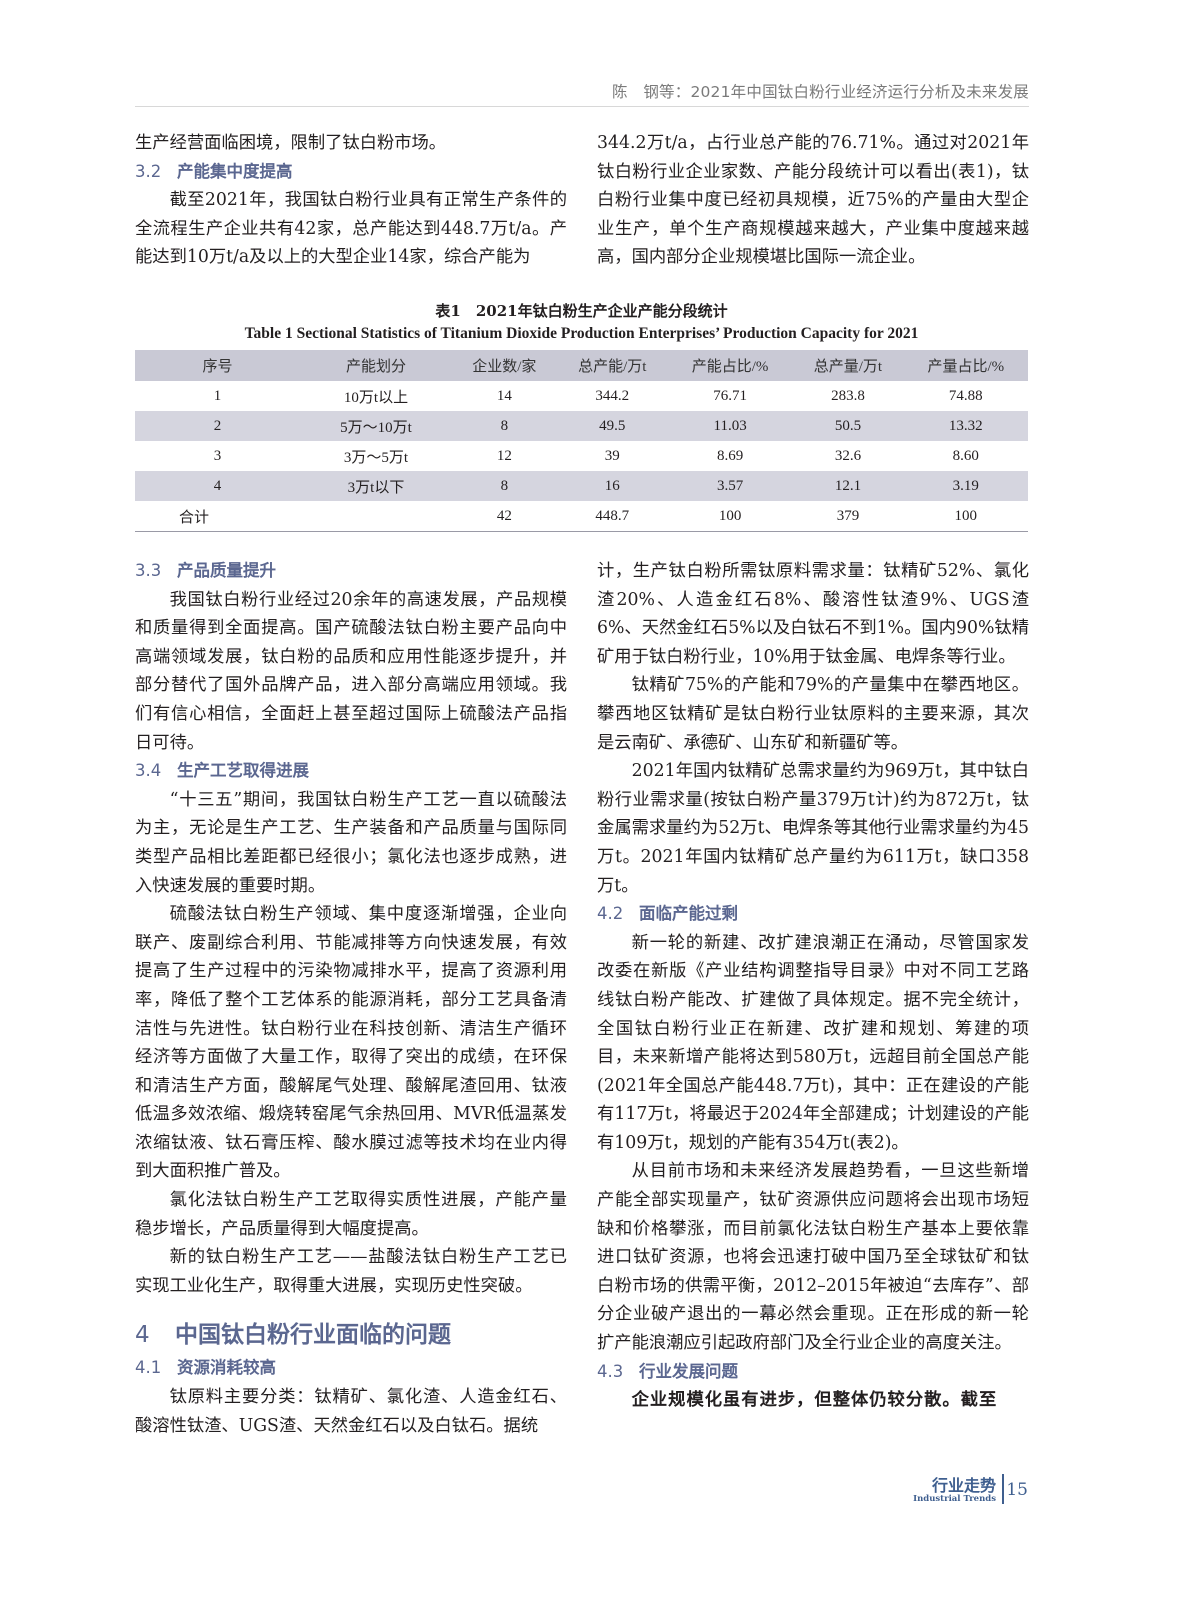  I want to click on table-cell: 16, so click(612, 486).